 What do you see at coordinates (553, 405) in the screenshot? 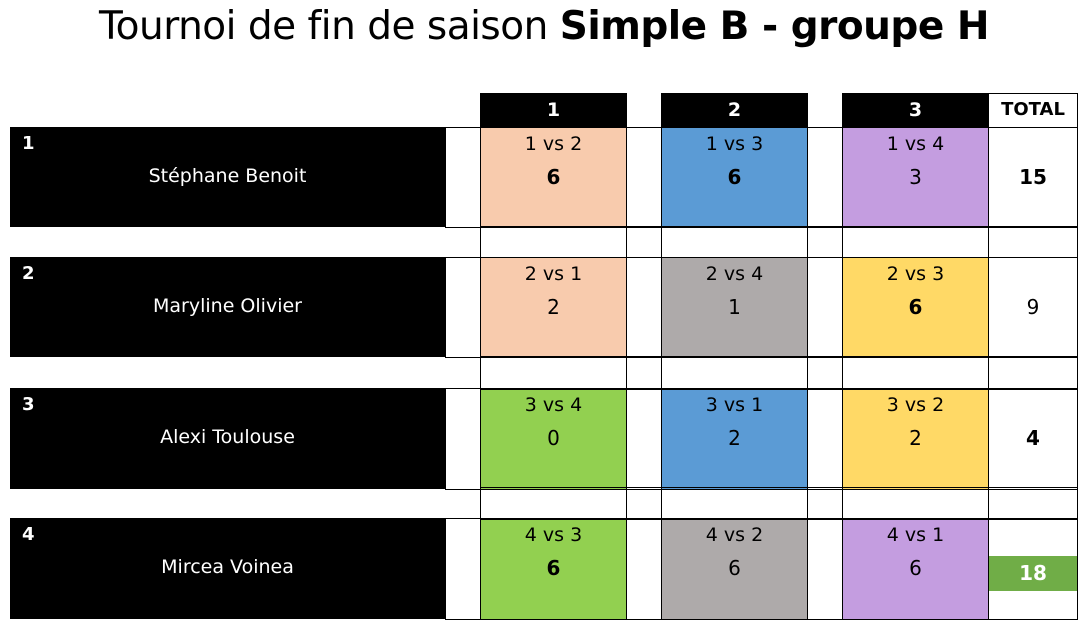
I see `match-label: 3 vs 4` at bounding box center [553, 405].